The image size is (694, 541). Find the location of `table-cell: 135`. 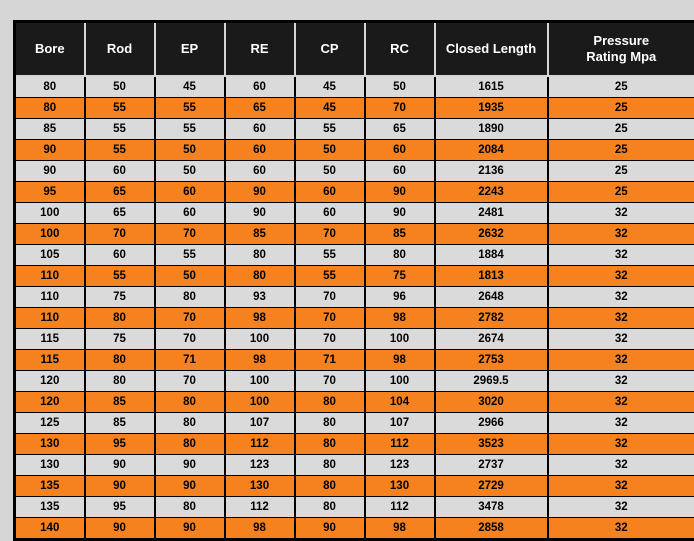

table-cell: 135 is located at coordinates (50, 486).